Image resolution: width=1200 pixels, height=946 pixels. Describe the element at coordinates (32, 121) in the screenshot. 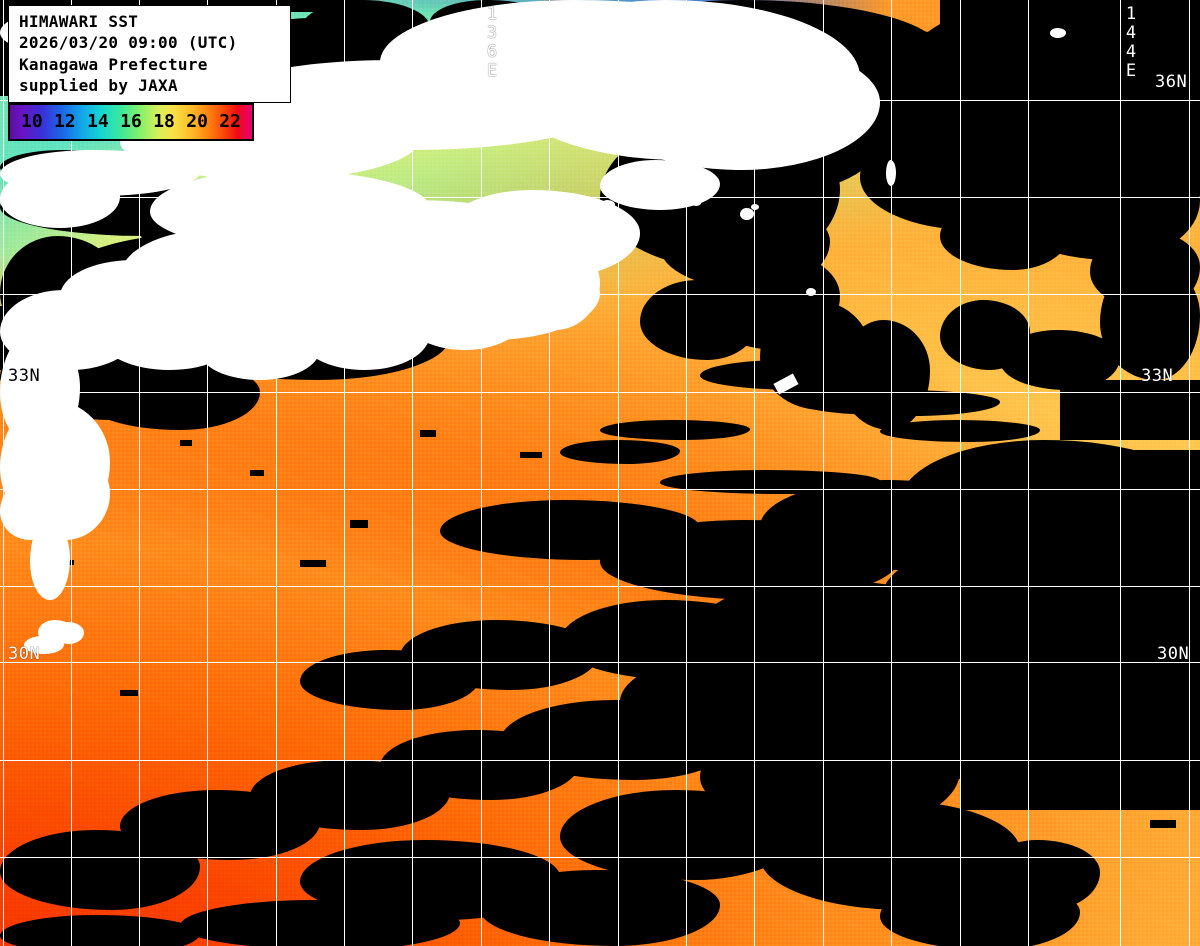

I see `colorbar-tick: 10` at that location.